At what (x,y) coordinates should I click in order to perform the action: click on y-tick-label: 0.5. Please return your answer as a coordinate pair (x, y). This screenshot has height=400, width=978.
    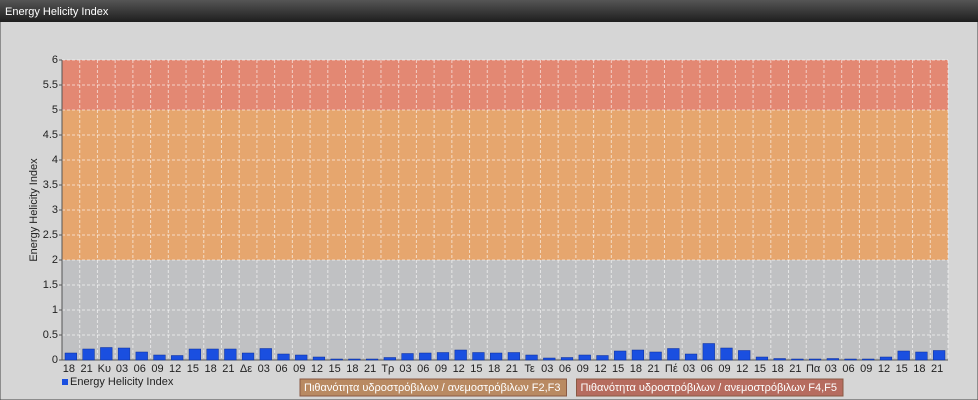
    Looking at the image, I should click on (50, 335).